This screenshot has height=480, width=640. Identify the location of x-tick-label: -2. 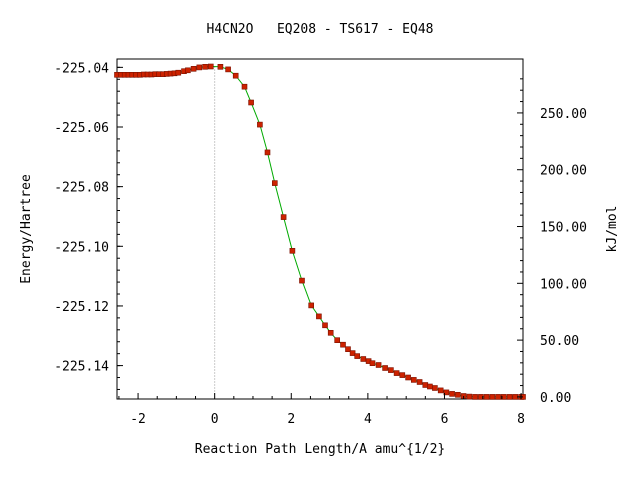
(138, 419).